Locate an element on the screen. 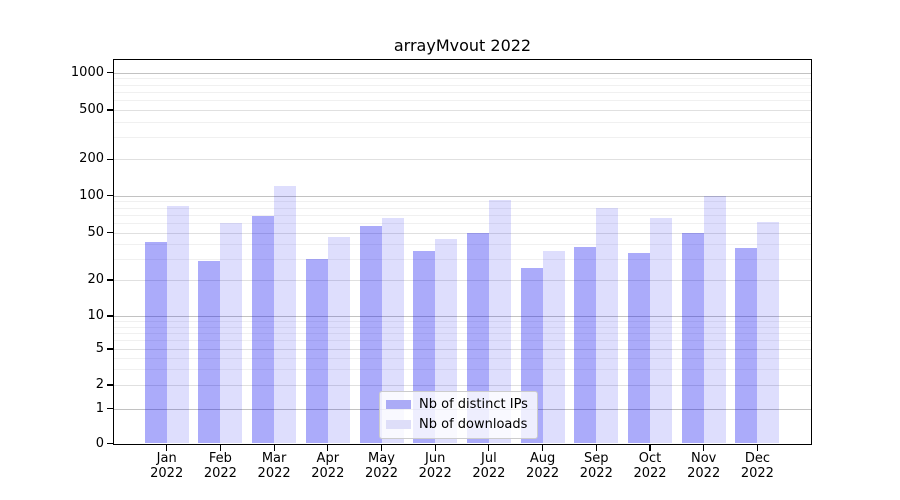 The height and width of the screenshot is (500, 900). bar-ips-oct is located at coordinates (639, 348).